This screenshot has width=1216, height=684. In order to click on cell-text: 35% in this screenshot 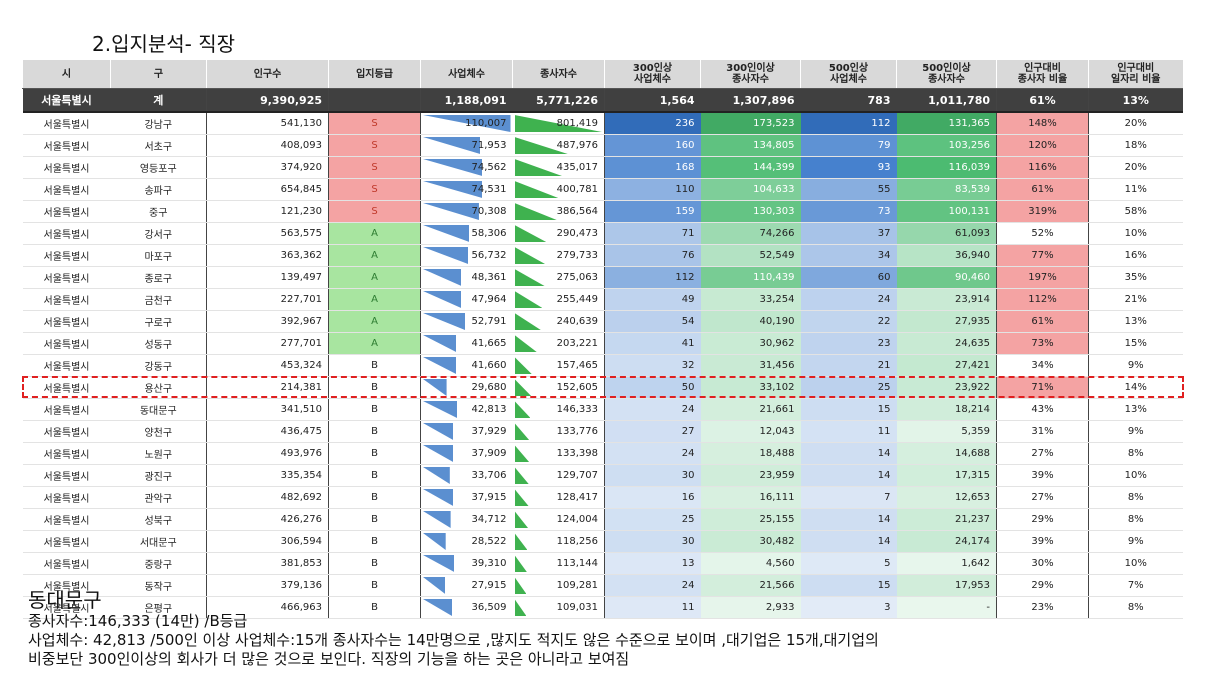, I will do `click(1135, 277)`.